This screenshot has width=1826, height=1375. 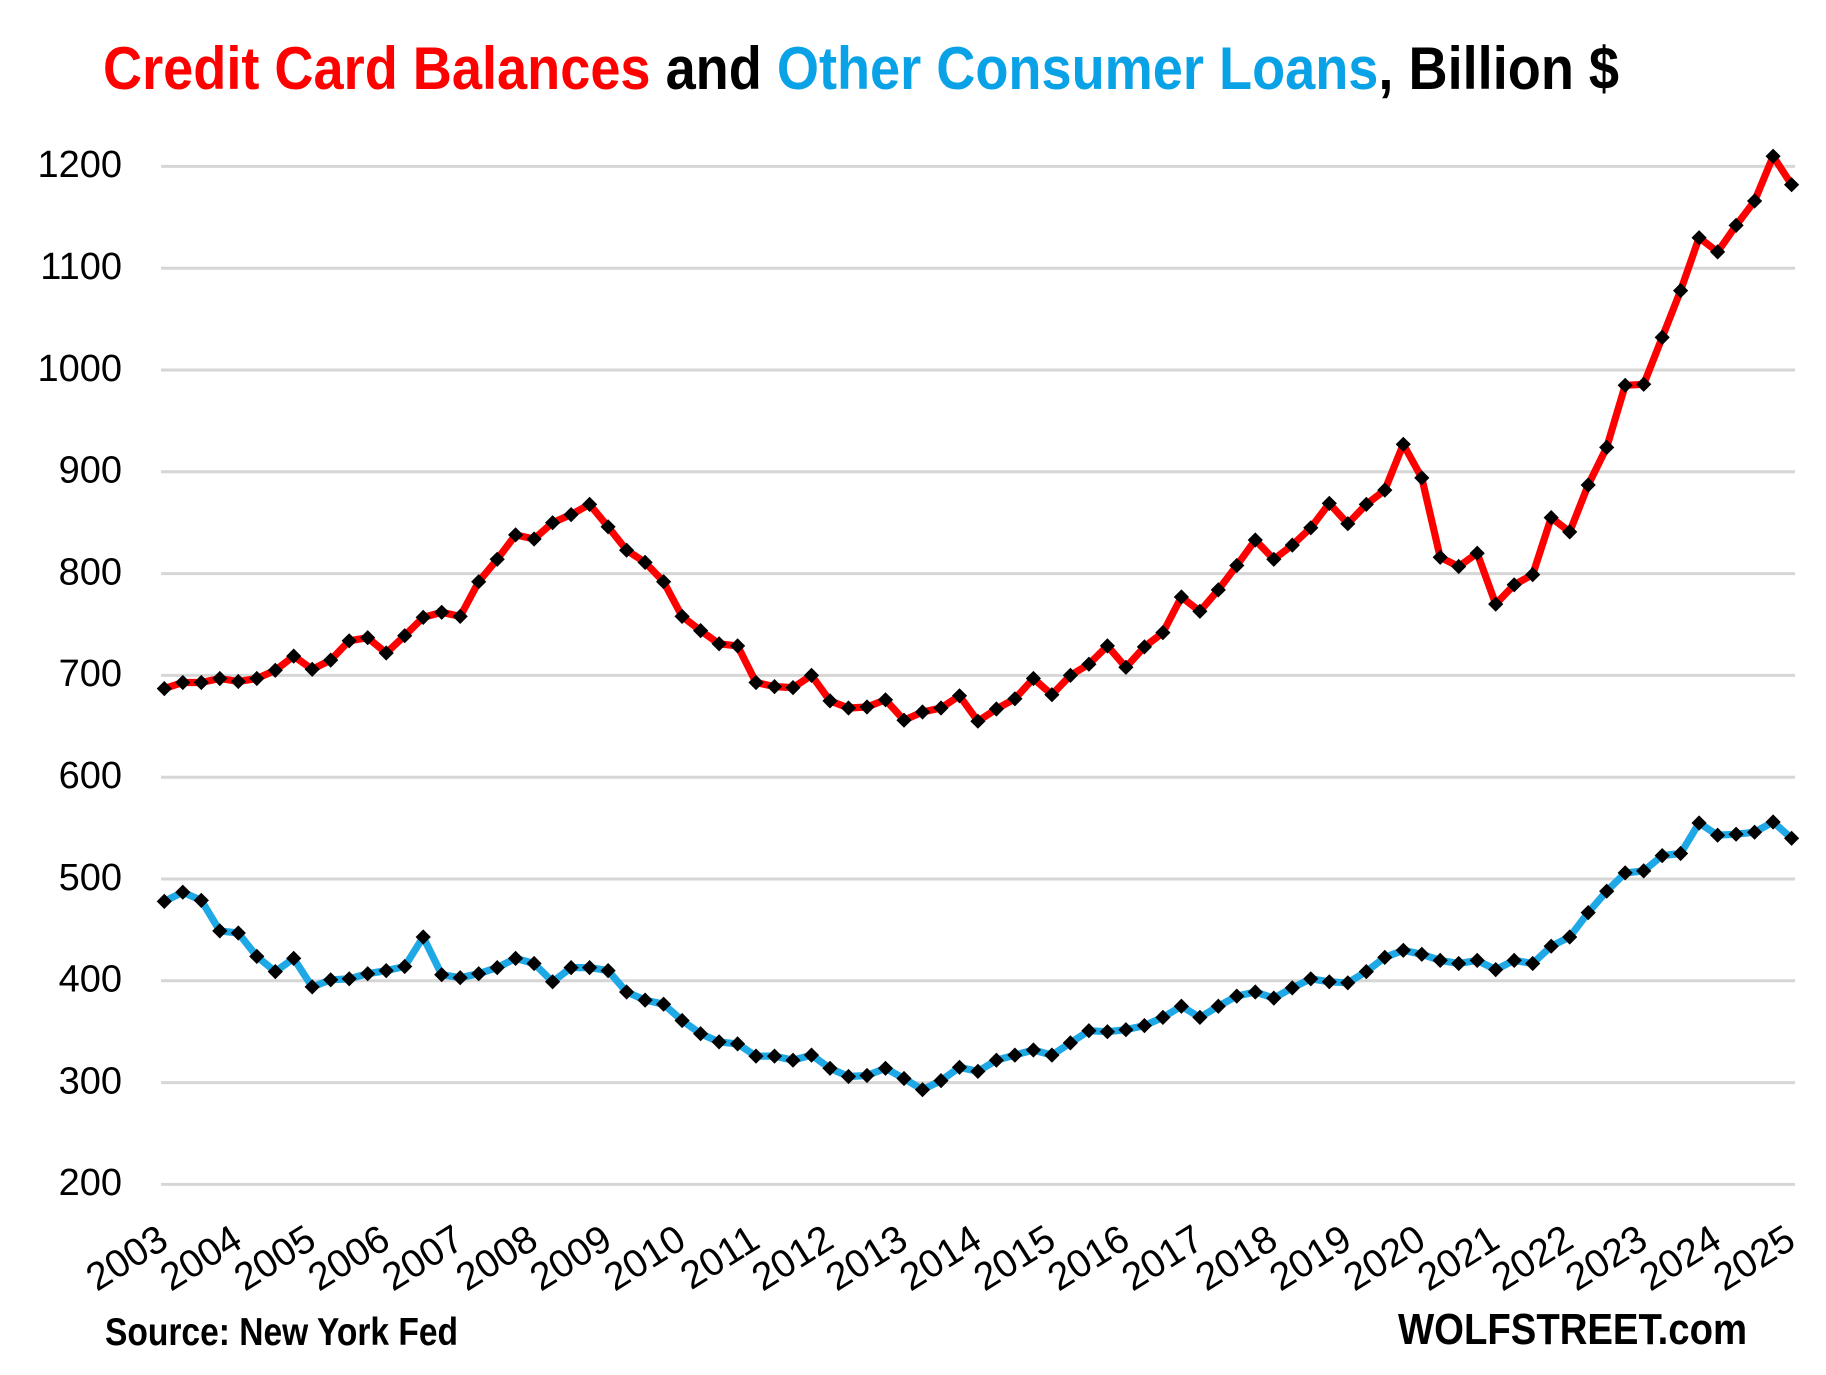 I want to click on svg-text: 1100, so click(x=81, y=267).